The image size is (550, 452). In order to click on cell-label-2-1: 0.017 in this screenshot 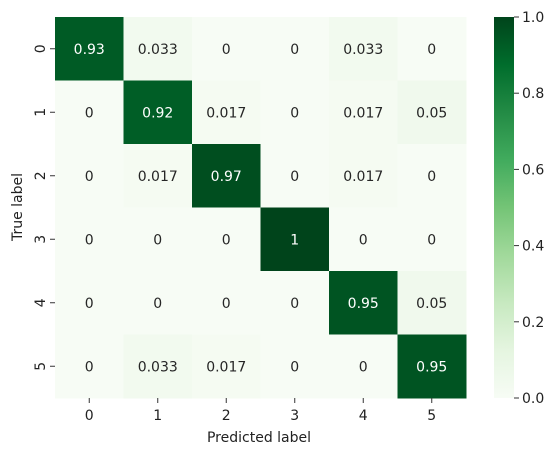, I will do `click(158, 177)`.